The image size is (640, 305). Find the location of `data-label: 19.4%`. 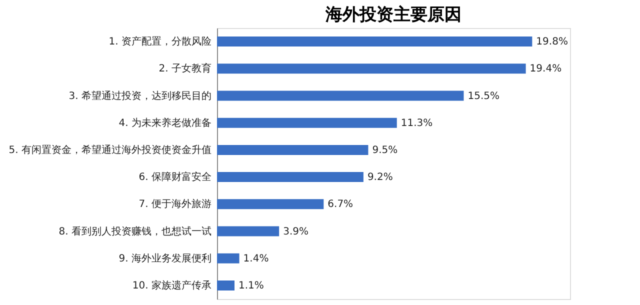

data-label: 19.4% is located at coordinates (546, 69).